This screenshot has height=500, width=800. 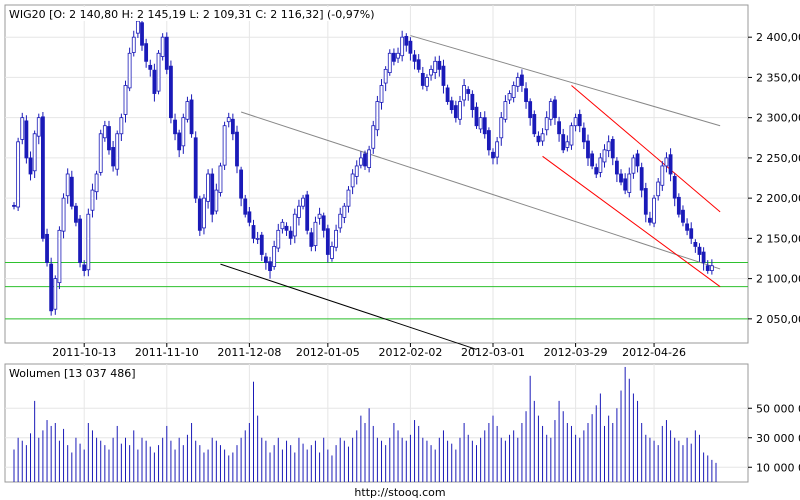 I want to click on price-legend-bg, so click(x=173, y=14).